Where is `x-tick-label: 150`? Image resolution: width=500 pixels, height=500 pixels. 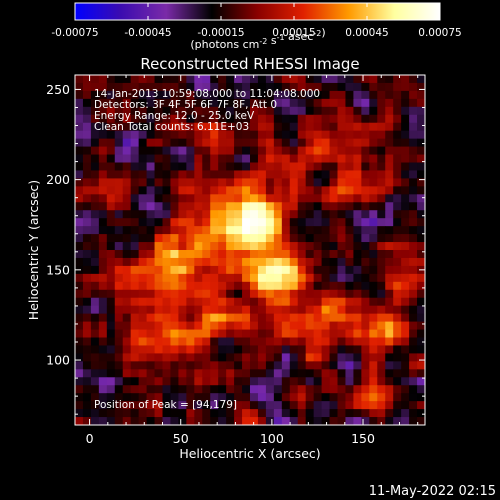
x-tick-label: 150 is located at coordinates (363, 438).